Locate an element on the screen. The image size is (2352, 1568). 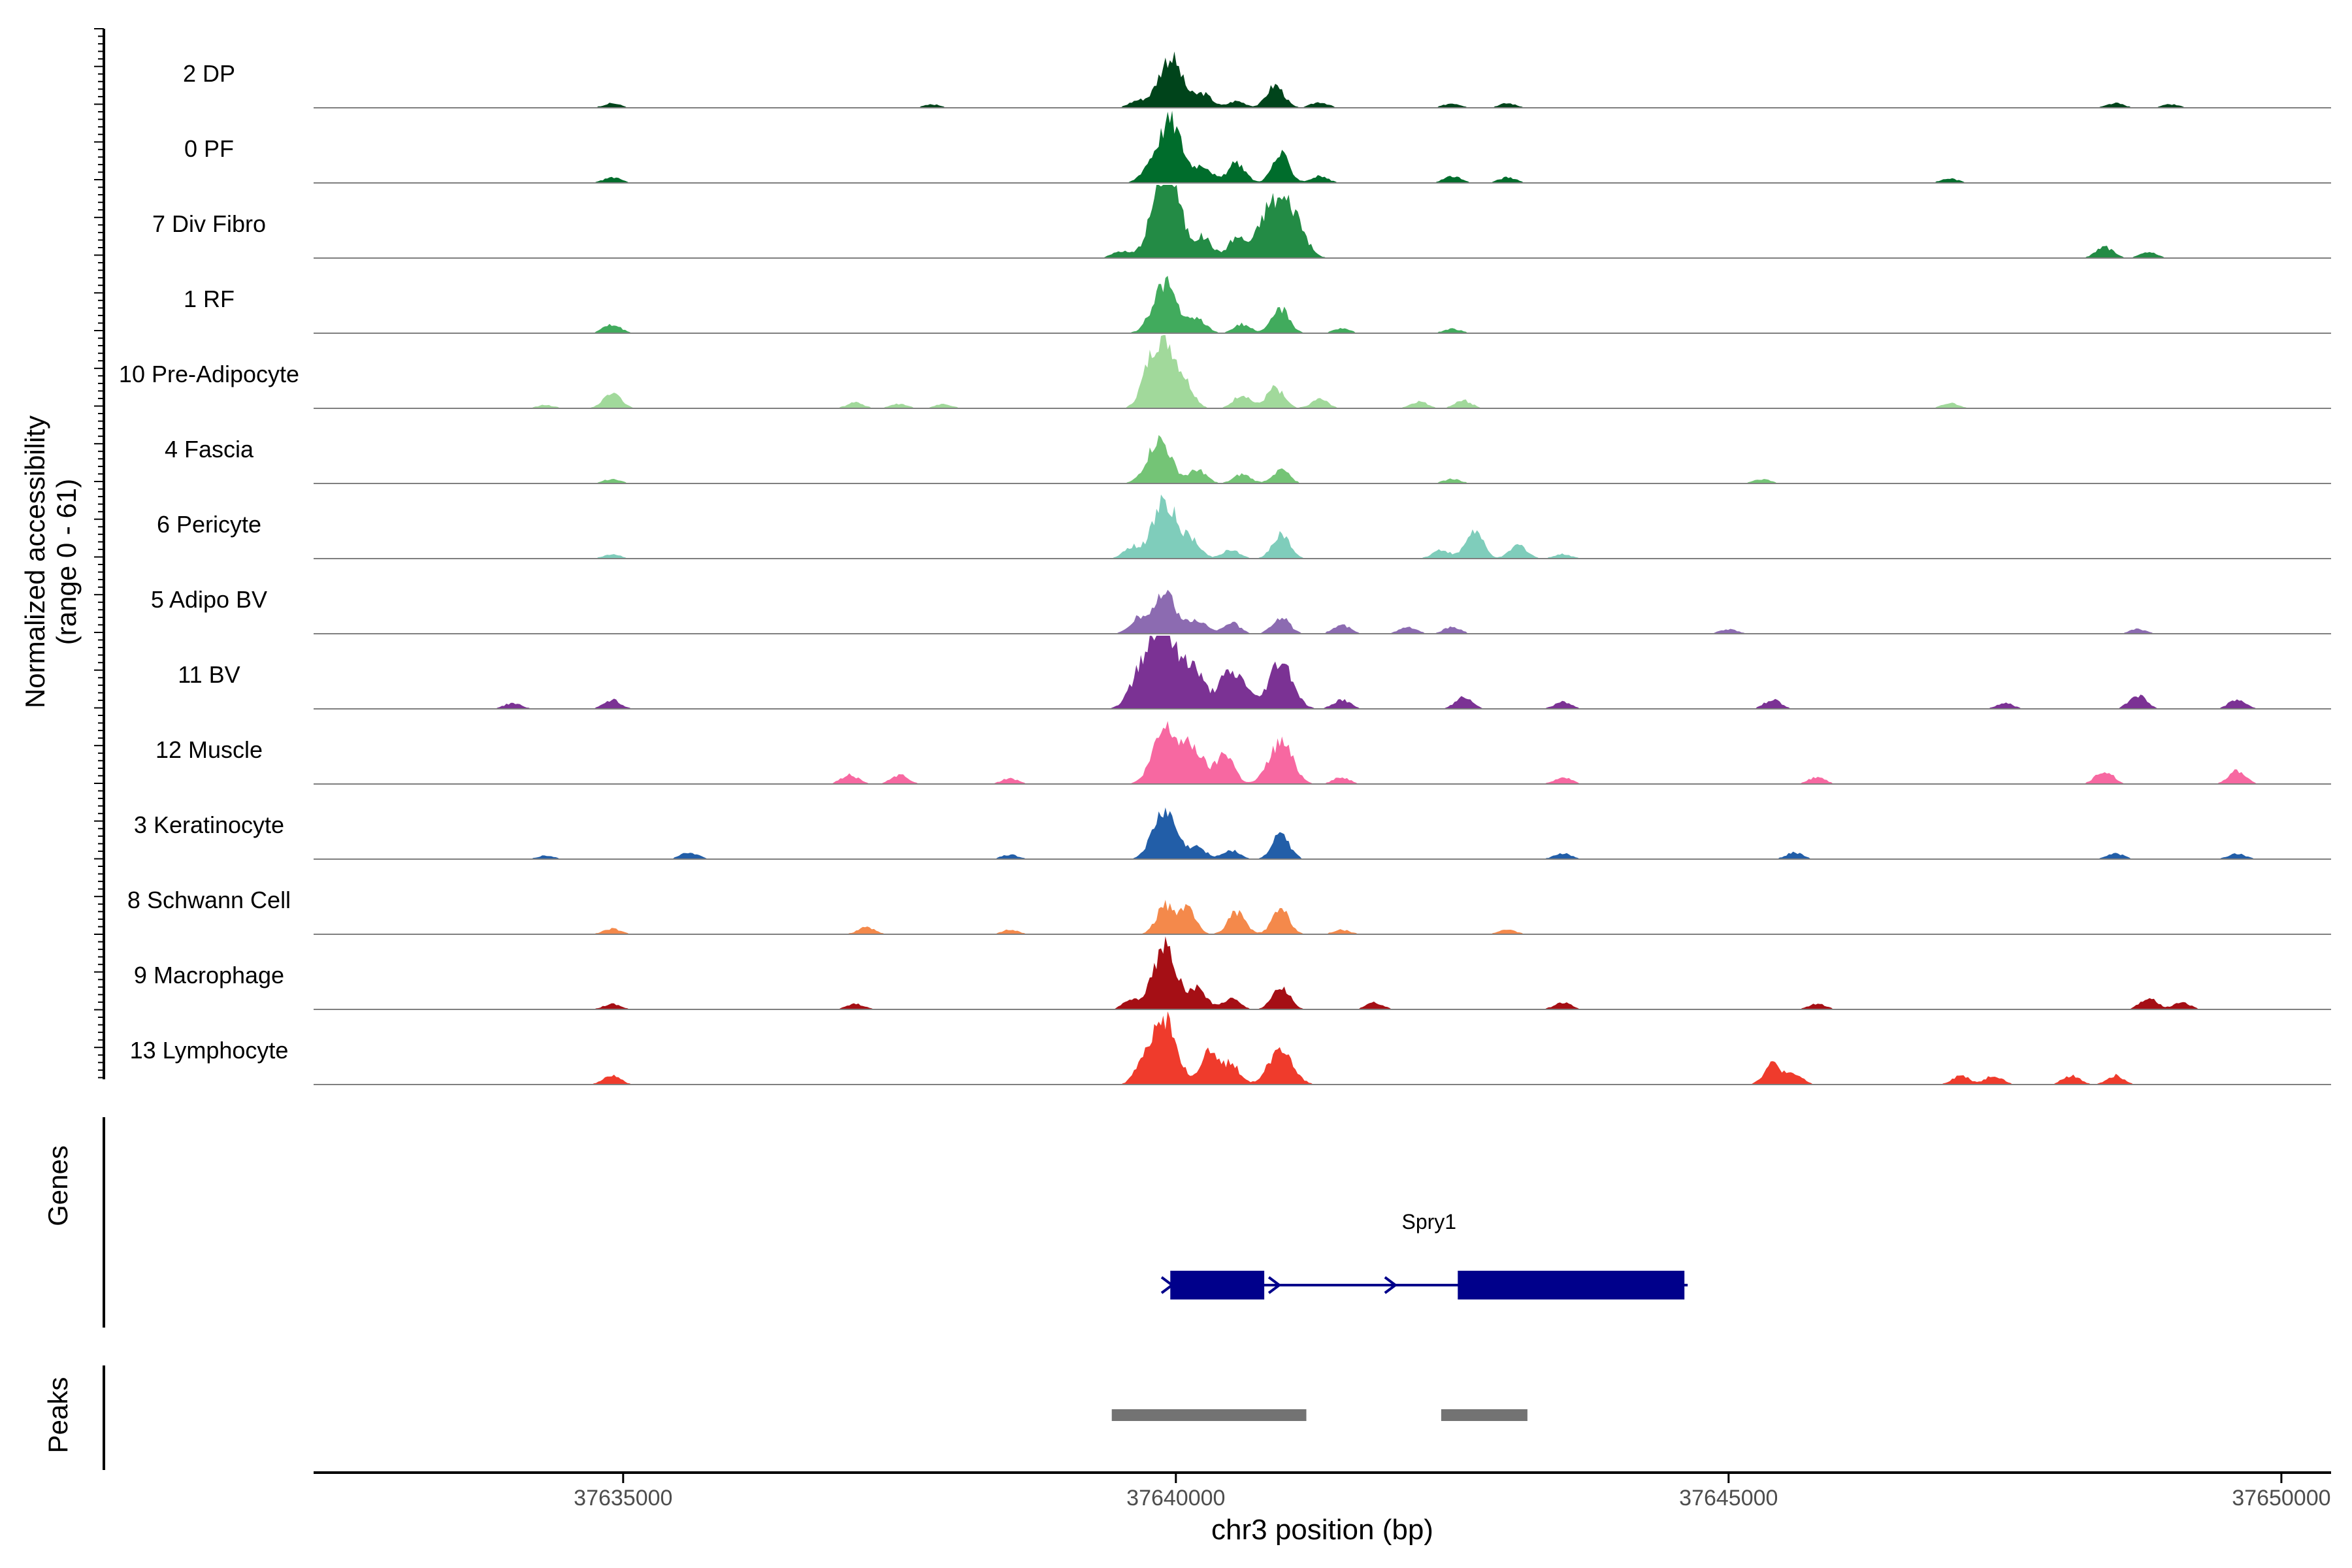
peak-regions is located at coordinates (1319, 1415).